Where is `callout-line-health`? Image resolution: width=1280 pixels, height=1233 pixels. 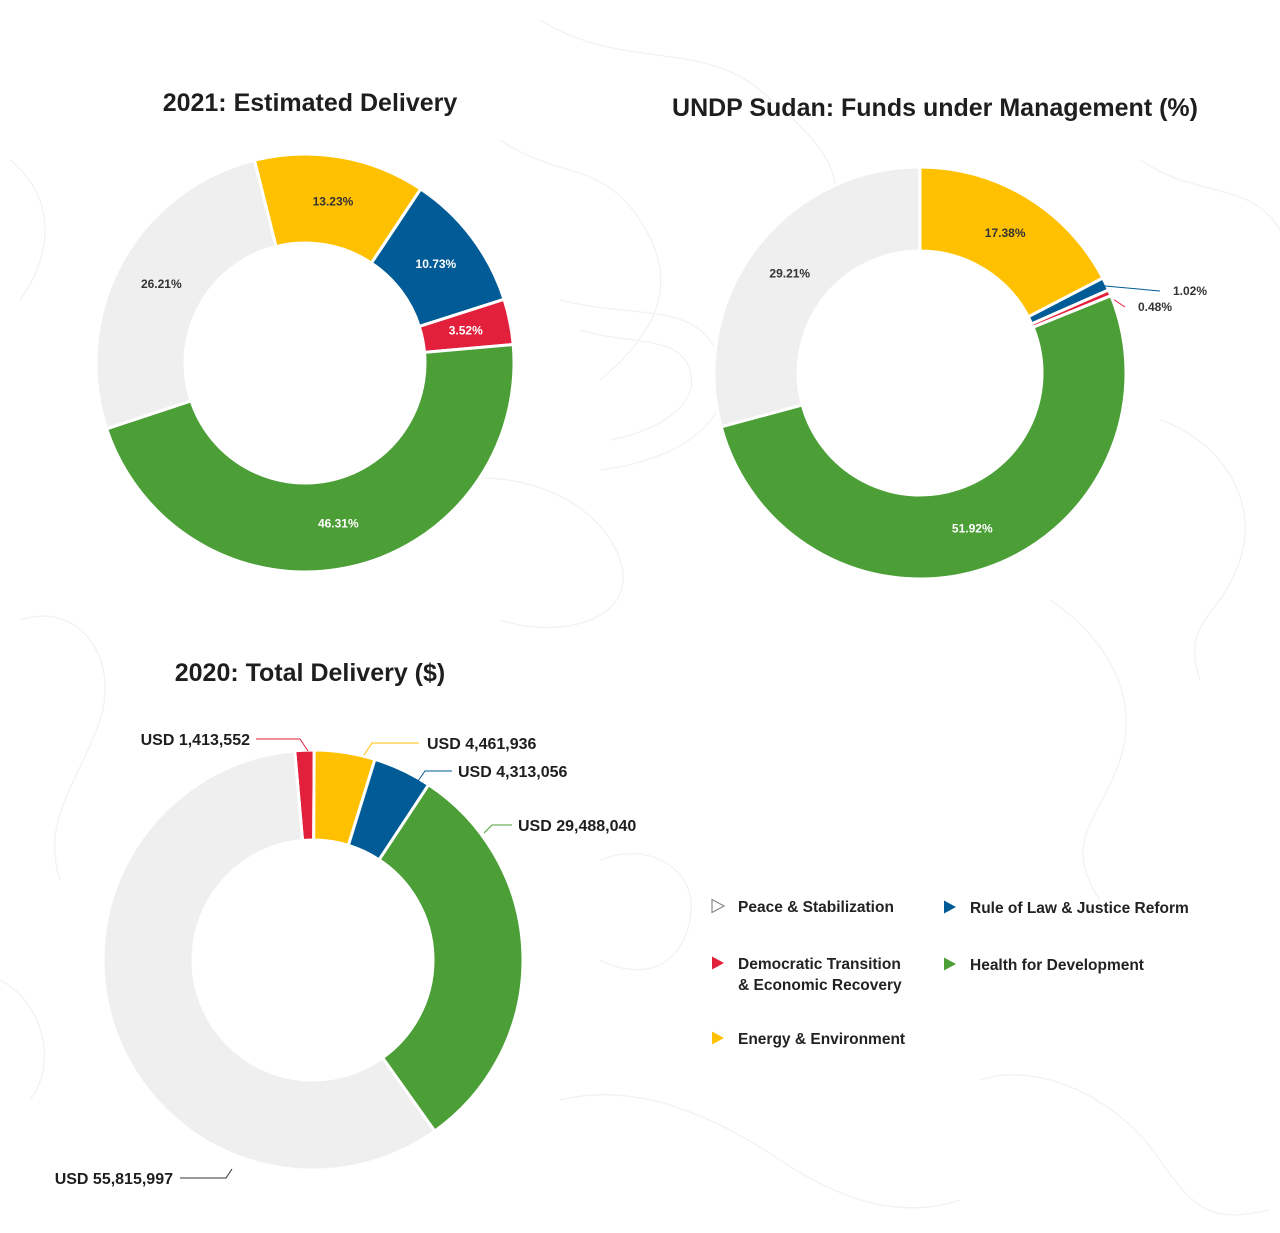 callout-line-health is located at coordinates (497, 829).